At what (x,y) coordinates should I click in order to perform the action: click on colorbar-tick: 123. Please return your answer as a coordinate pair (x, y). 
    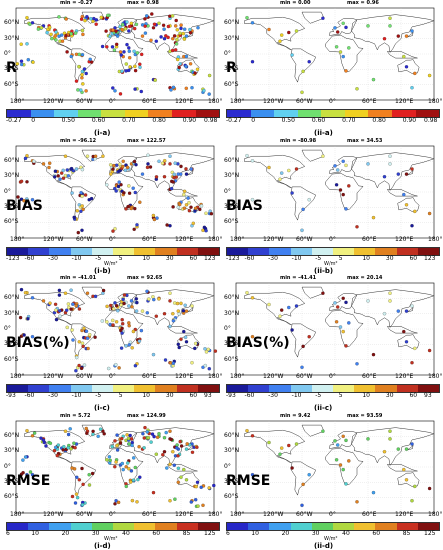
    Looking at the image, I should click on (430, 258).